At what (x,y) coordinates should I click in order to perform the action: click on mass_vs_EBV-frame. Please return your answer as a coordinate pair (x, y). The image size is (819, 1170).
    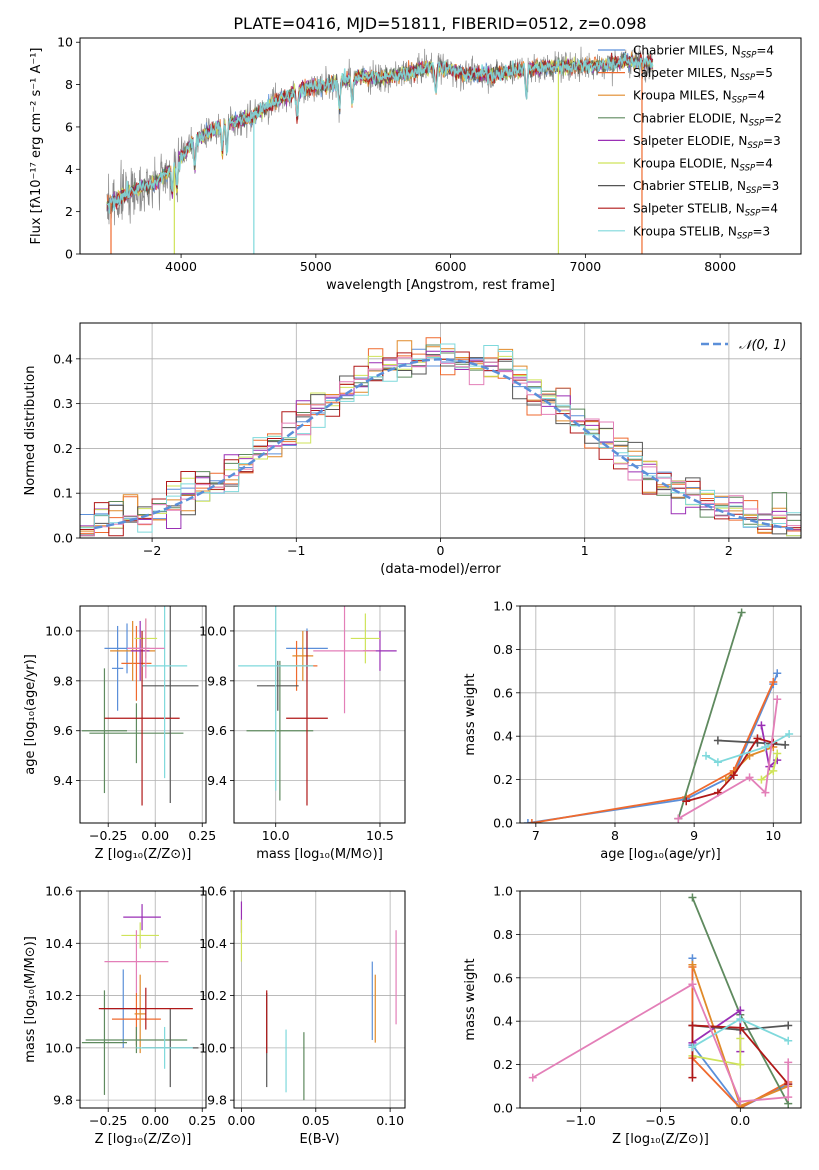
    Looking at the image, I should click on (319, 999).